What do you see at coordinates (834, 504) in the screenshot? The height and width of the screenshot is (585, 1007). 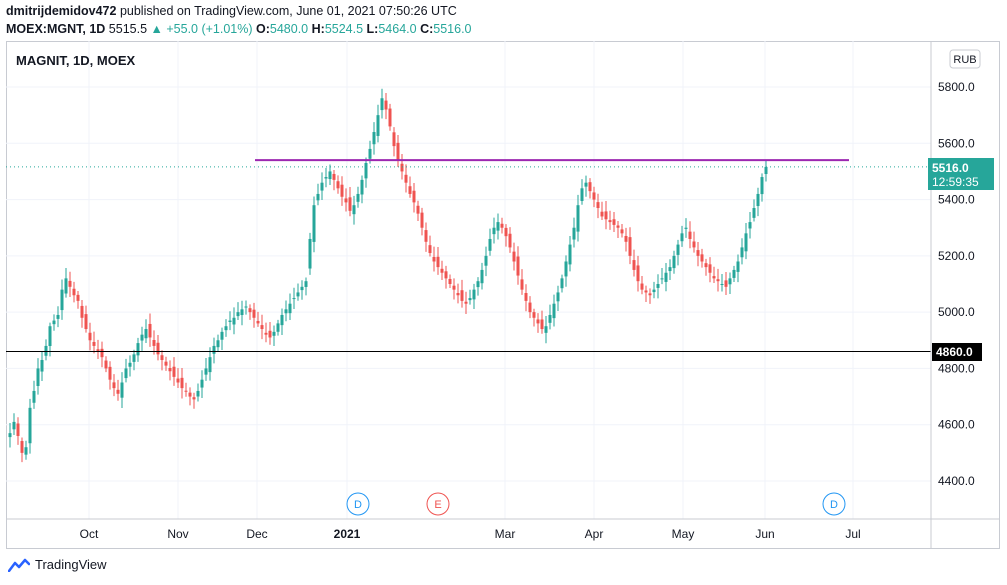 I see `dividend-marker-2: D` at bounding box center [834, 504].